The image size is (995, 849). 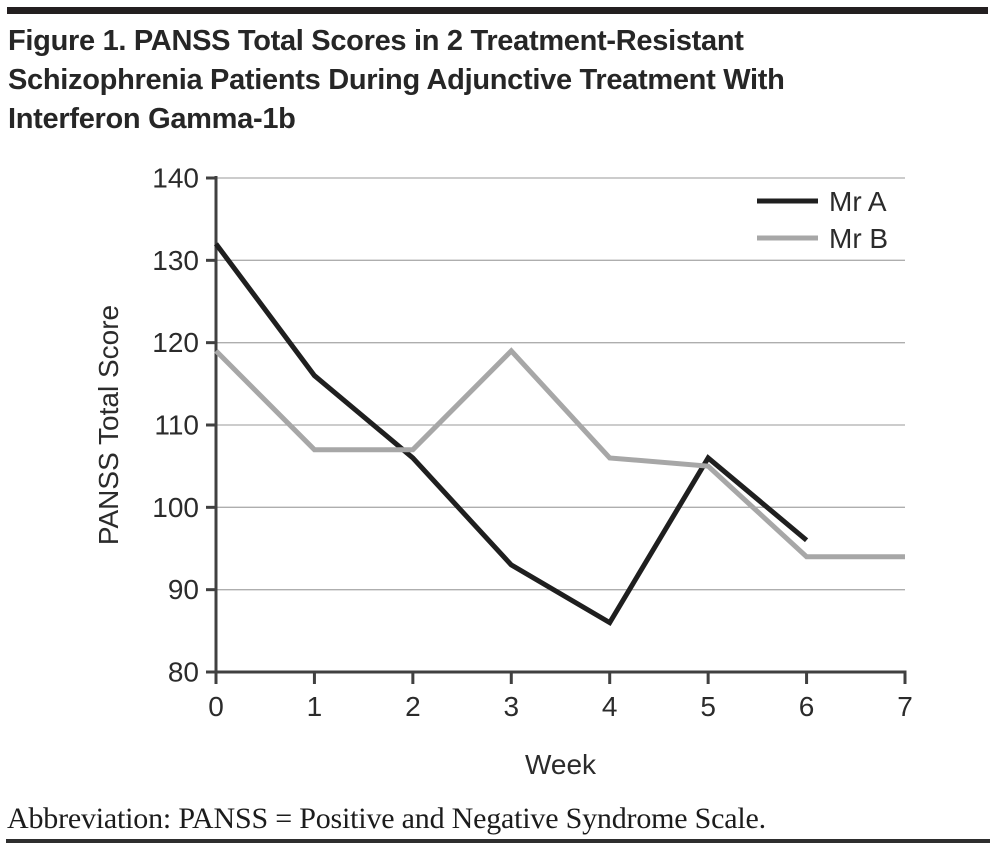 What do you see at coordinates (175, 342) in the screenshot?
I see `y-tick-label-120: 120` at bounding box center [175, 342].